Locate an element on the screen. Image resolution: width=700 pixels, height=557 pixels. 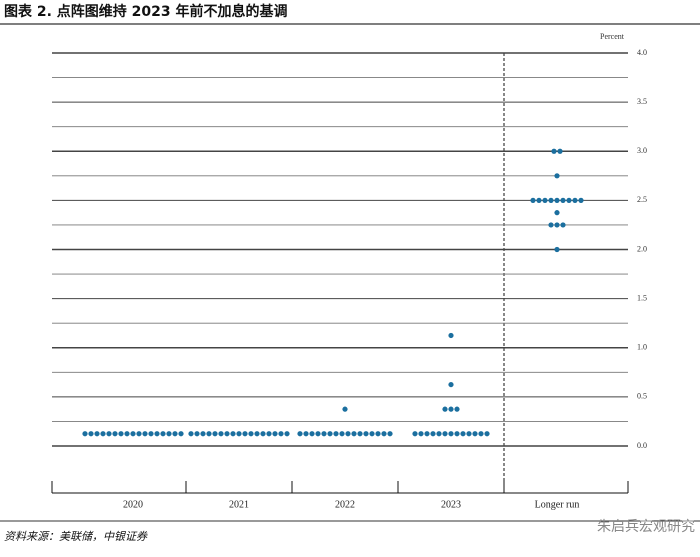
y-axis-label: Percent is located at coordinates (612, 36).